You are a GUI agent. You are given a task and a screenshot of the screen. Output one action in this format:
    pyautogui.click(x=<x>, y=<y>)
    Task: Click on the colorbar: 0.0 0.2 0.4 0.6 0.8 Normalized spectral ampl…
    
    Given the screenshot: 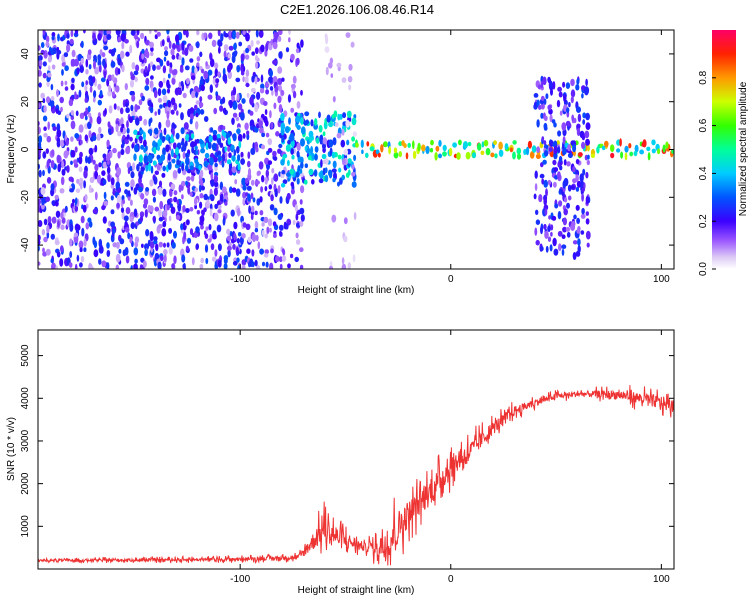 What is the action you would take?
    pyautogui.click(x=723, y=153)
    